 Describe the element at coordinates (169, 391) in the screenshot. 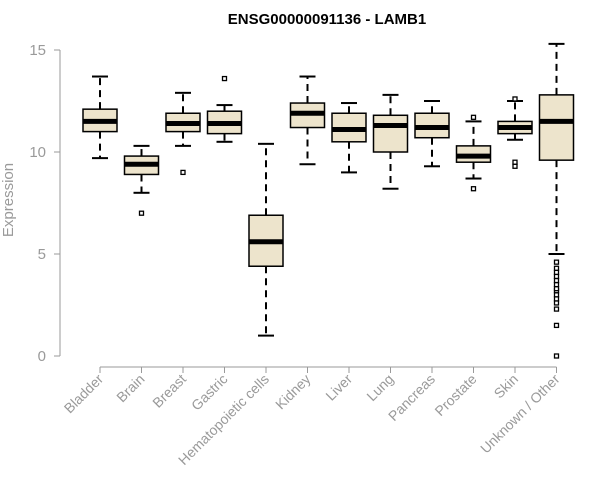

I see `x-tick-label: Breast` at that location.